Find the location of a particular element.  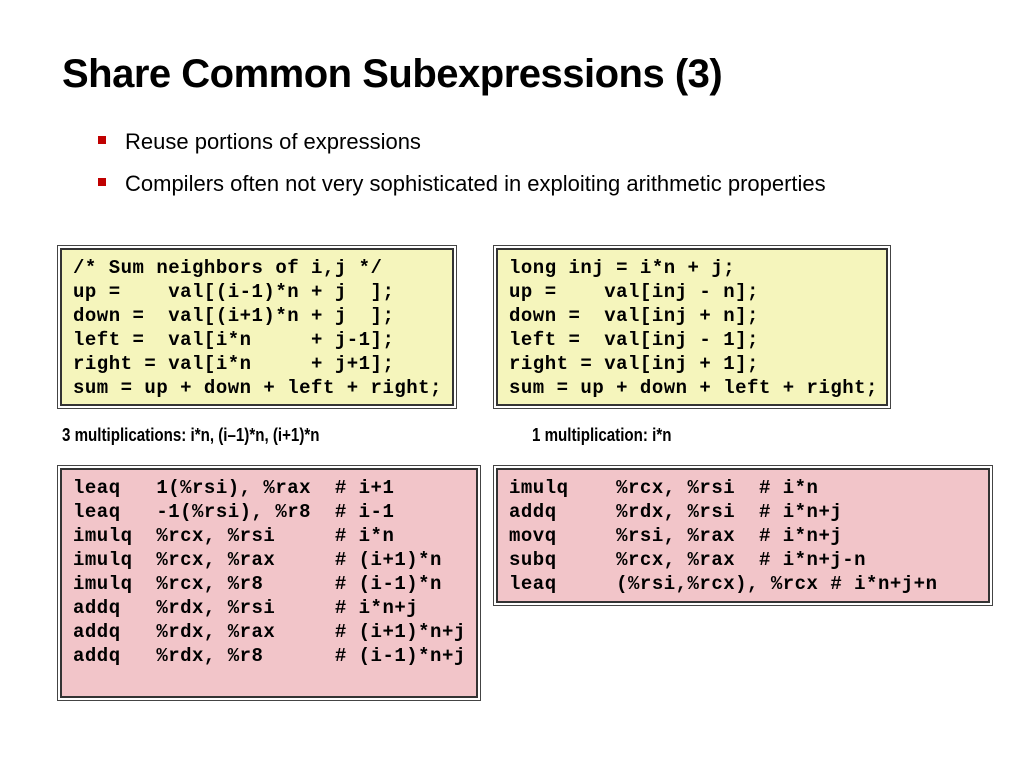

code-line: addq %rdx, %rax # (i+1)*n+j is located at coordinates (269, 632).